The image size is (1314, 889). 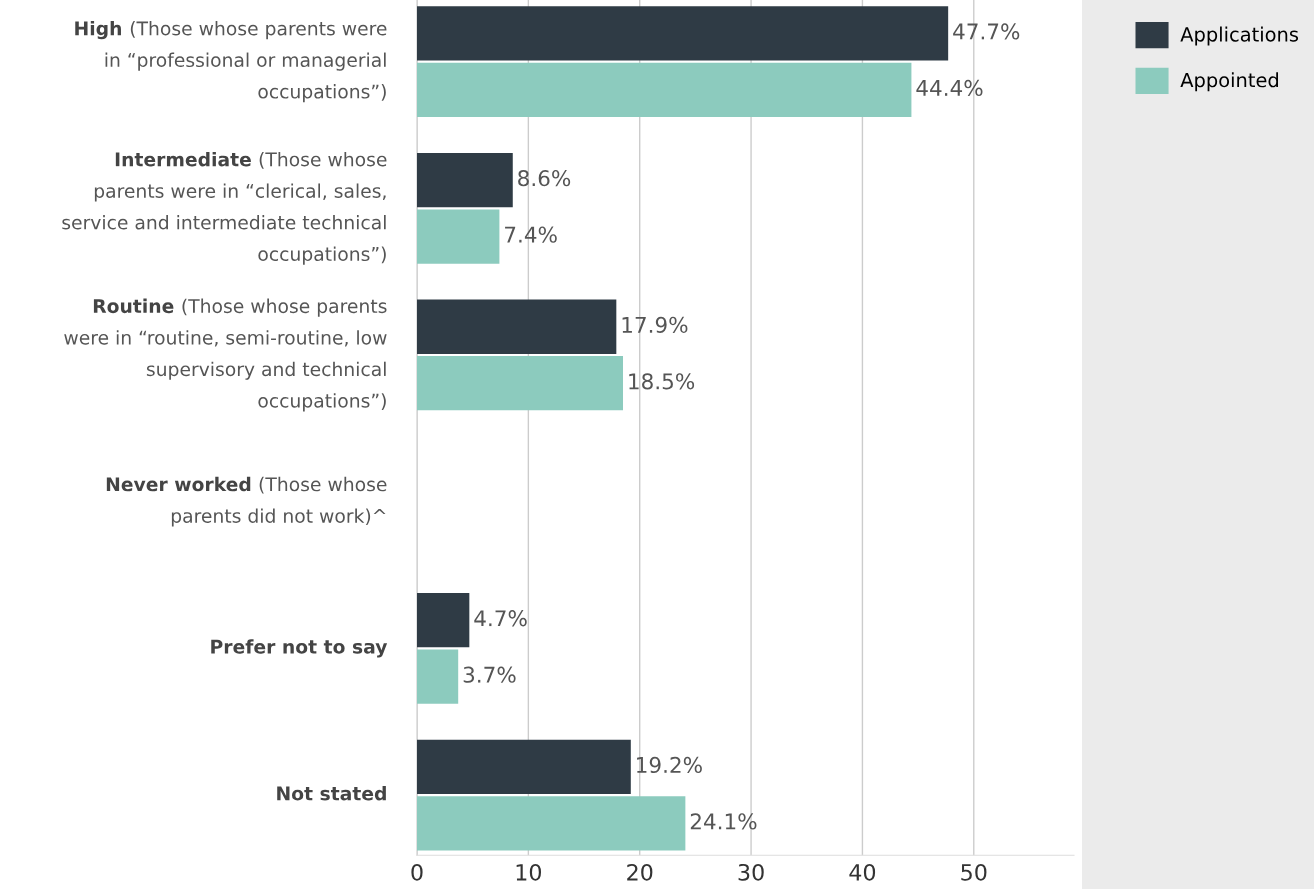 I want to click on legend-label: Applications, so click(x=1239, y=36).